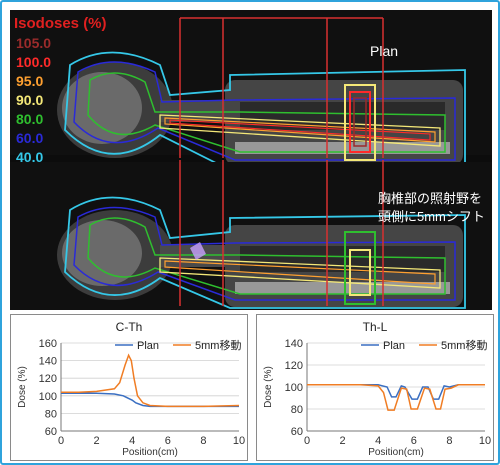  What do you see at coordinates (378, 441) in the screenshot?
I see `thl-xtick-2: 4` at bounding box center [378, 441].